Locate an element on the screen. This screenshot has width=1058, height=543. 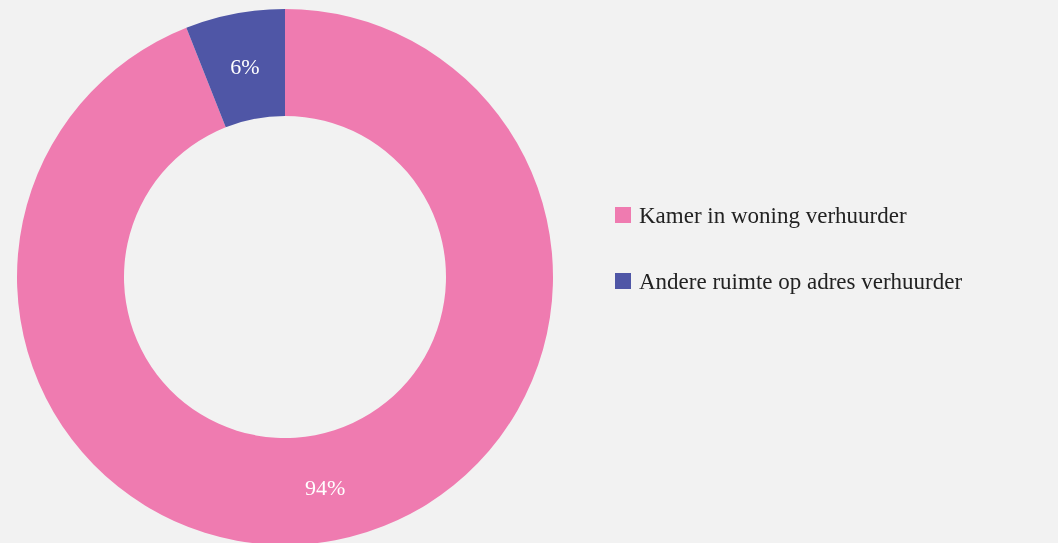
data-label: 94% is located at coordinates (325, 488).